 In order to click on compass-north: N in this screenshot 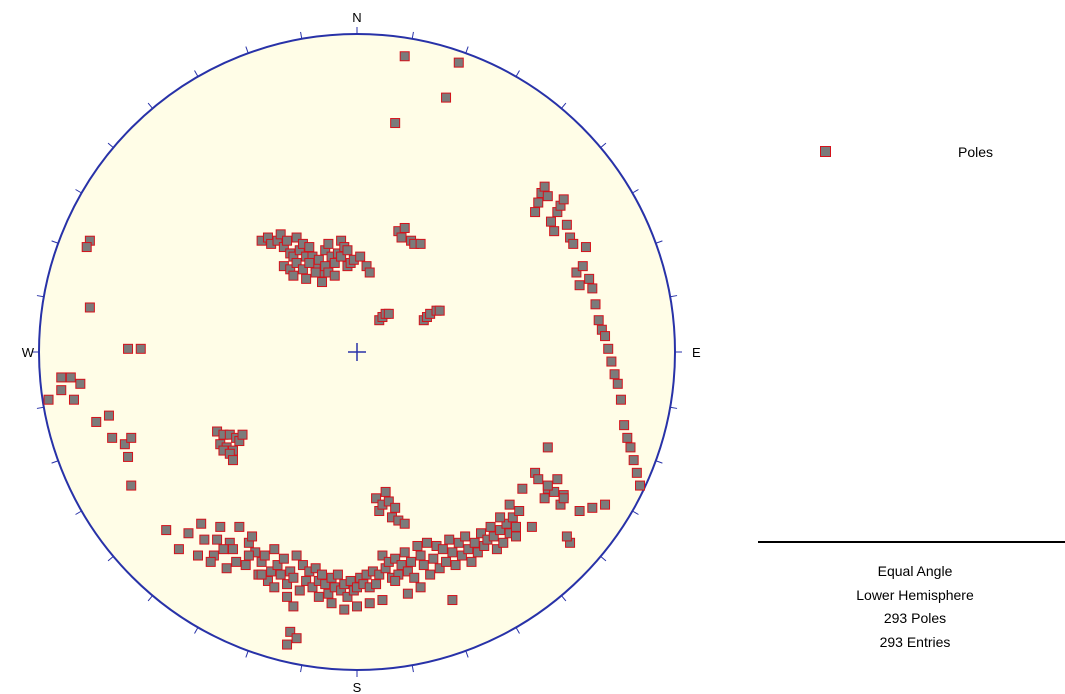, I will do `click(356, 17)`.